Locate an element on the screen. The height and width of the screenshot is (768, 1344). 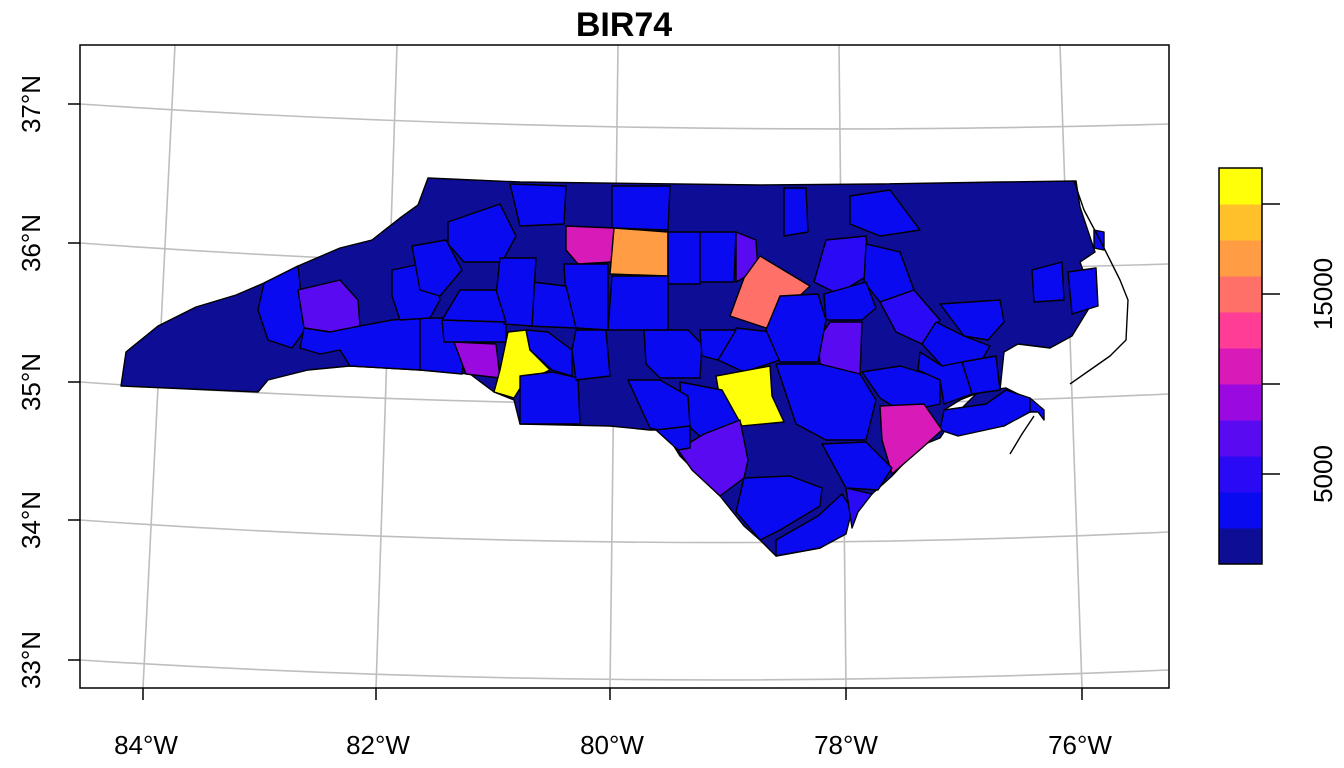
legend-label-5000: 5000 is located at coordinates (1323, 474).